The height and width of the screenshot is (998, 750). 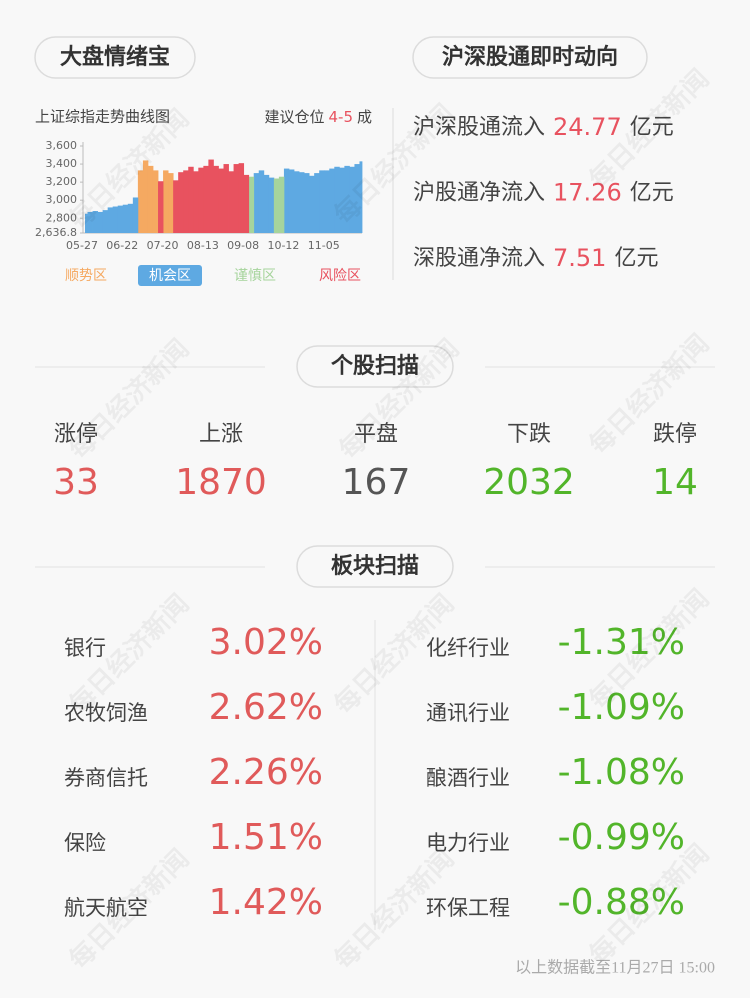 I want to click on advice-label: 建议仓位, so click(x=294, y=117).